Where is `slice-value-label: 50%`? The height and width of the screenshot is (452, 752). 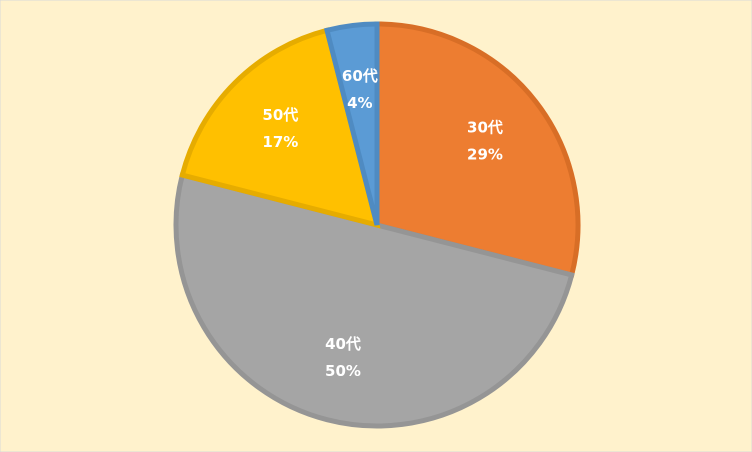
slice-value-label: 50% is located at coordinates (343, 371).